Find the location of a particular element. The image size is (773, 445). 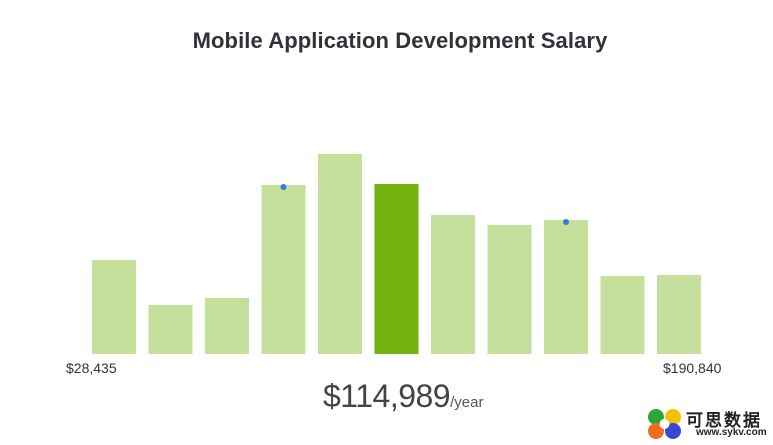

salary-amount: $114,989 is located at coordinates (387, 396).